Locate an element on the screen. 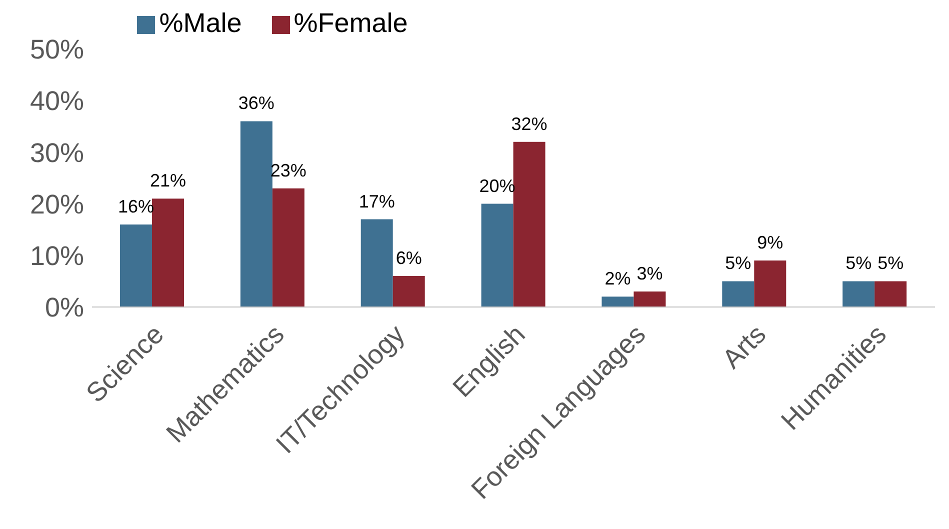 This screenshot has height=529, width=949. legend-label: %Female is located at coordinates (351, 23).